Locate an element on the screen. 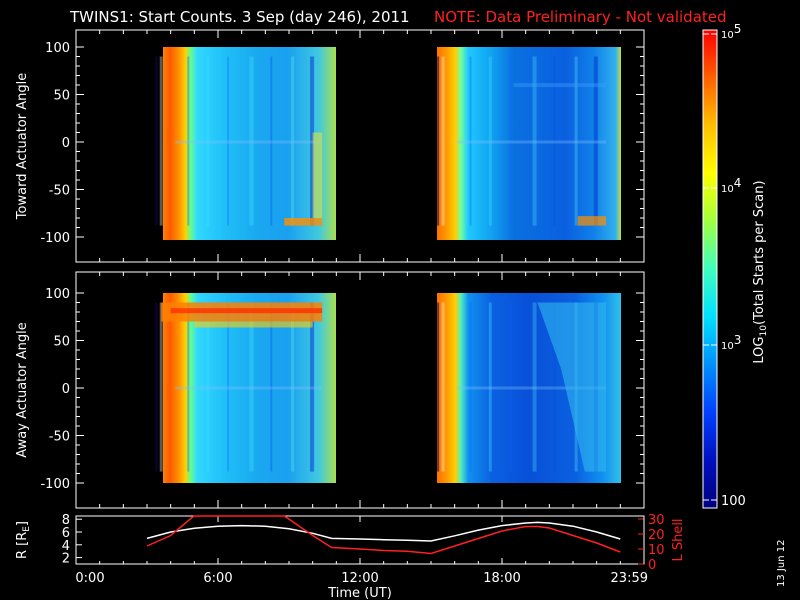 This screenshot has width=800, height=600. x-tick-label: 6:00 is located at coordinates (217, 578).